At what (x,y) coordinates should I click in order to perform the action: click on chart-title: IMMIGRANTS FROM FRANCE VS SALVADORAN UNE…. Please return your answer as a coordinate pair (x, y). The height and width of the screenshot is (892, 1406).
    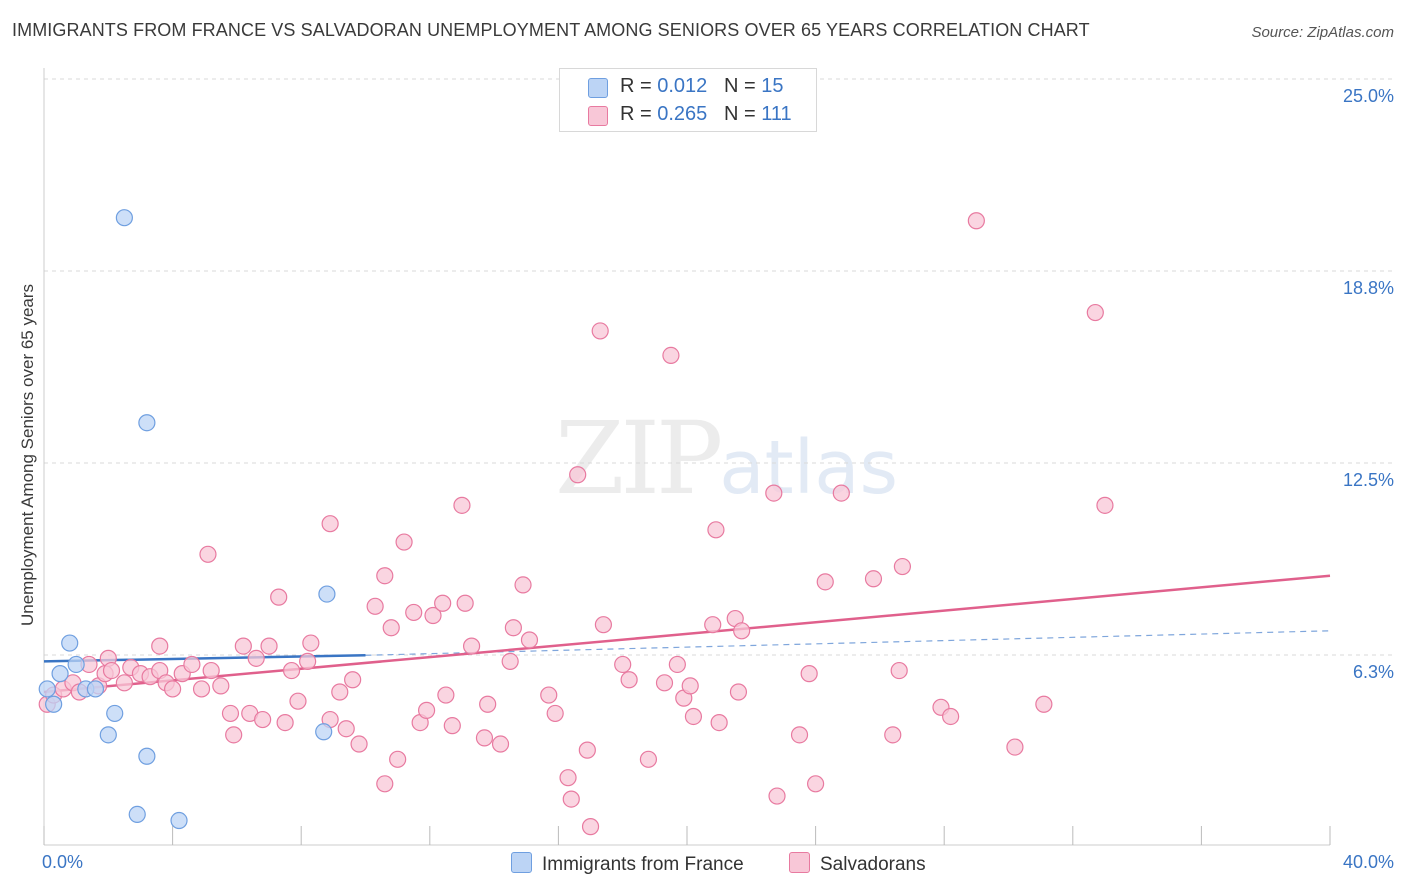
    Looking at the image, I should click on (551, 30).